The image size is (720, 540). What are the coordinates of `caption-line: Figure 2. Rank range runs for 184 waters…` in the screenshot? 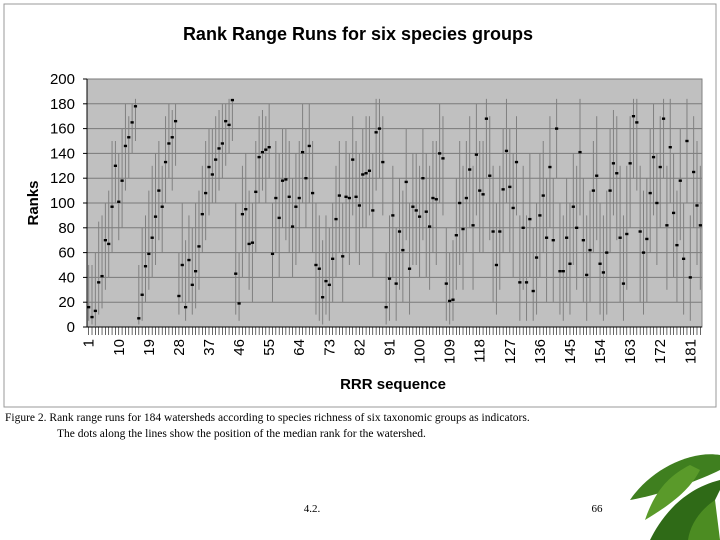 It's located at (267, 418).